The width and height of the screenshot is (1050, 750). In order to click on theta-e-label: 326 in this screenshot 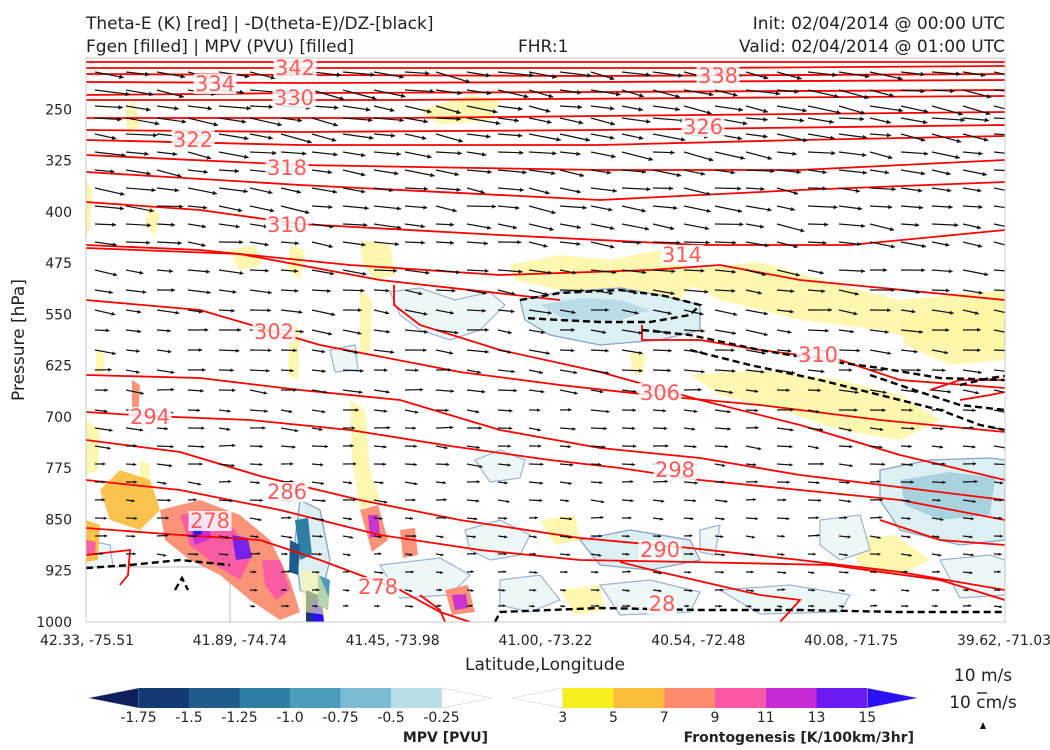, I will do `click(703, 127)`.